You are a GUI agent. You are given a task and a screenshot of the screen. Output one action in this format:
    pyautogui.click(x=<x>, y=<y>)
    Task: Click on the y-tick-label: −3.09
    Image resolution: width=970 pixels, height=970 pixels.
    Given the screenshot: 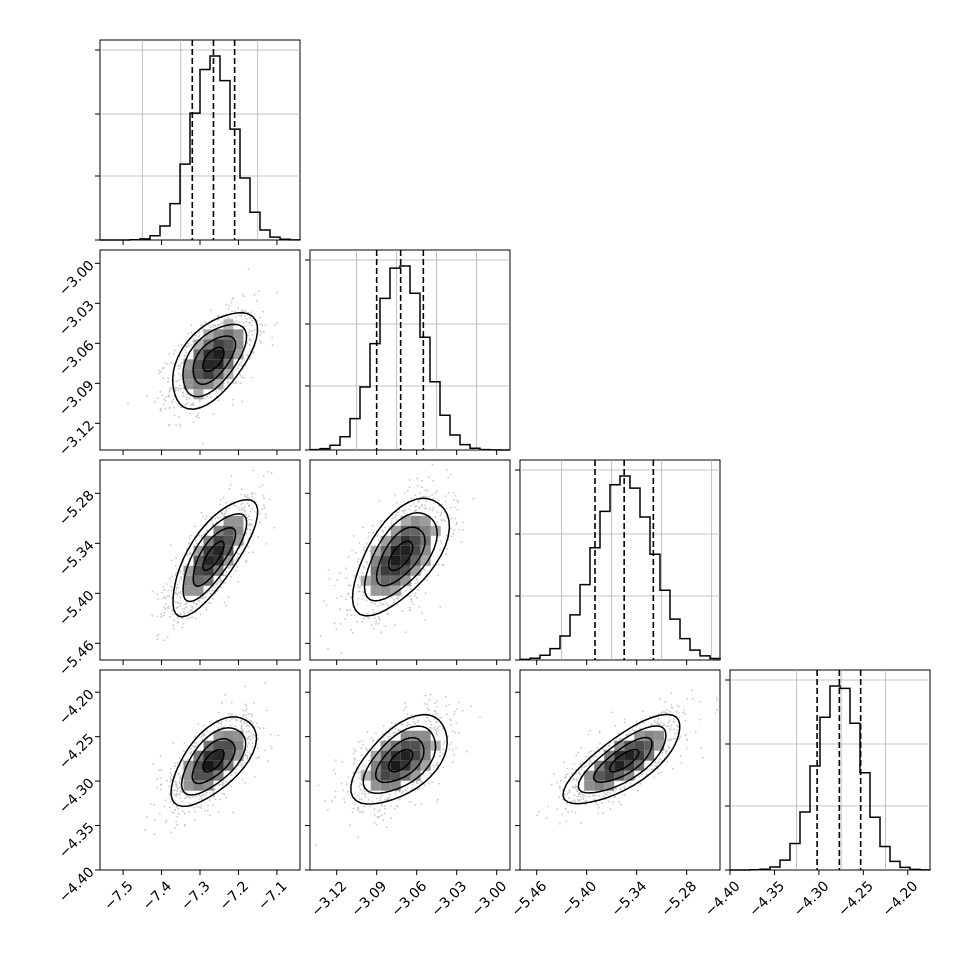 What is the action you would take?
    pyautogui.click(x=77, y=399)
    